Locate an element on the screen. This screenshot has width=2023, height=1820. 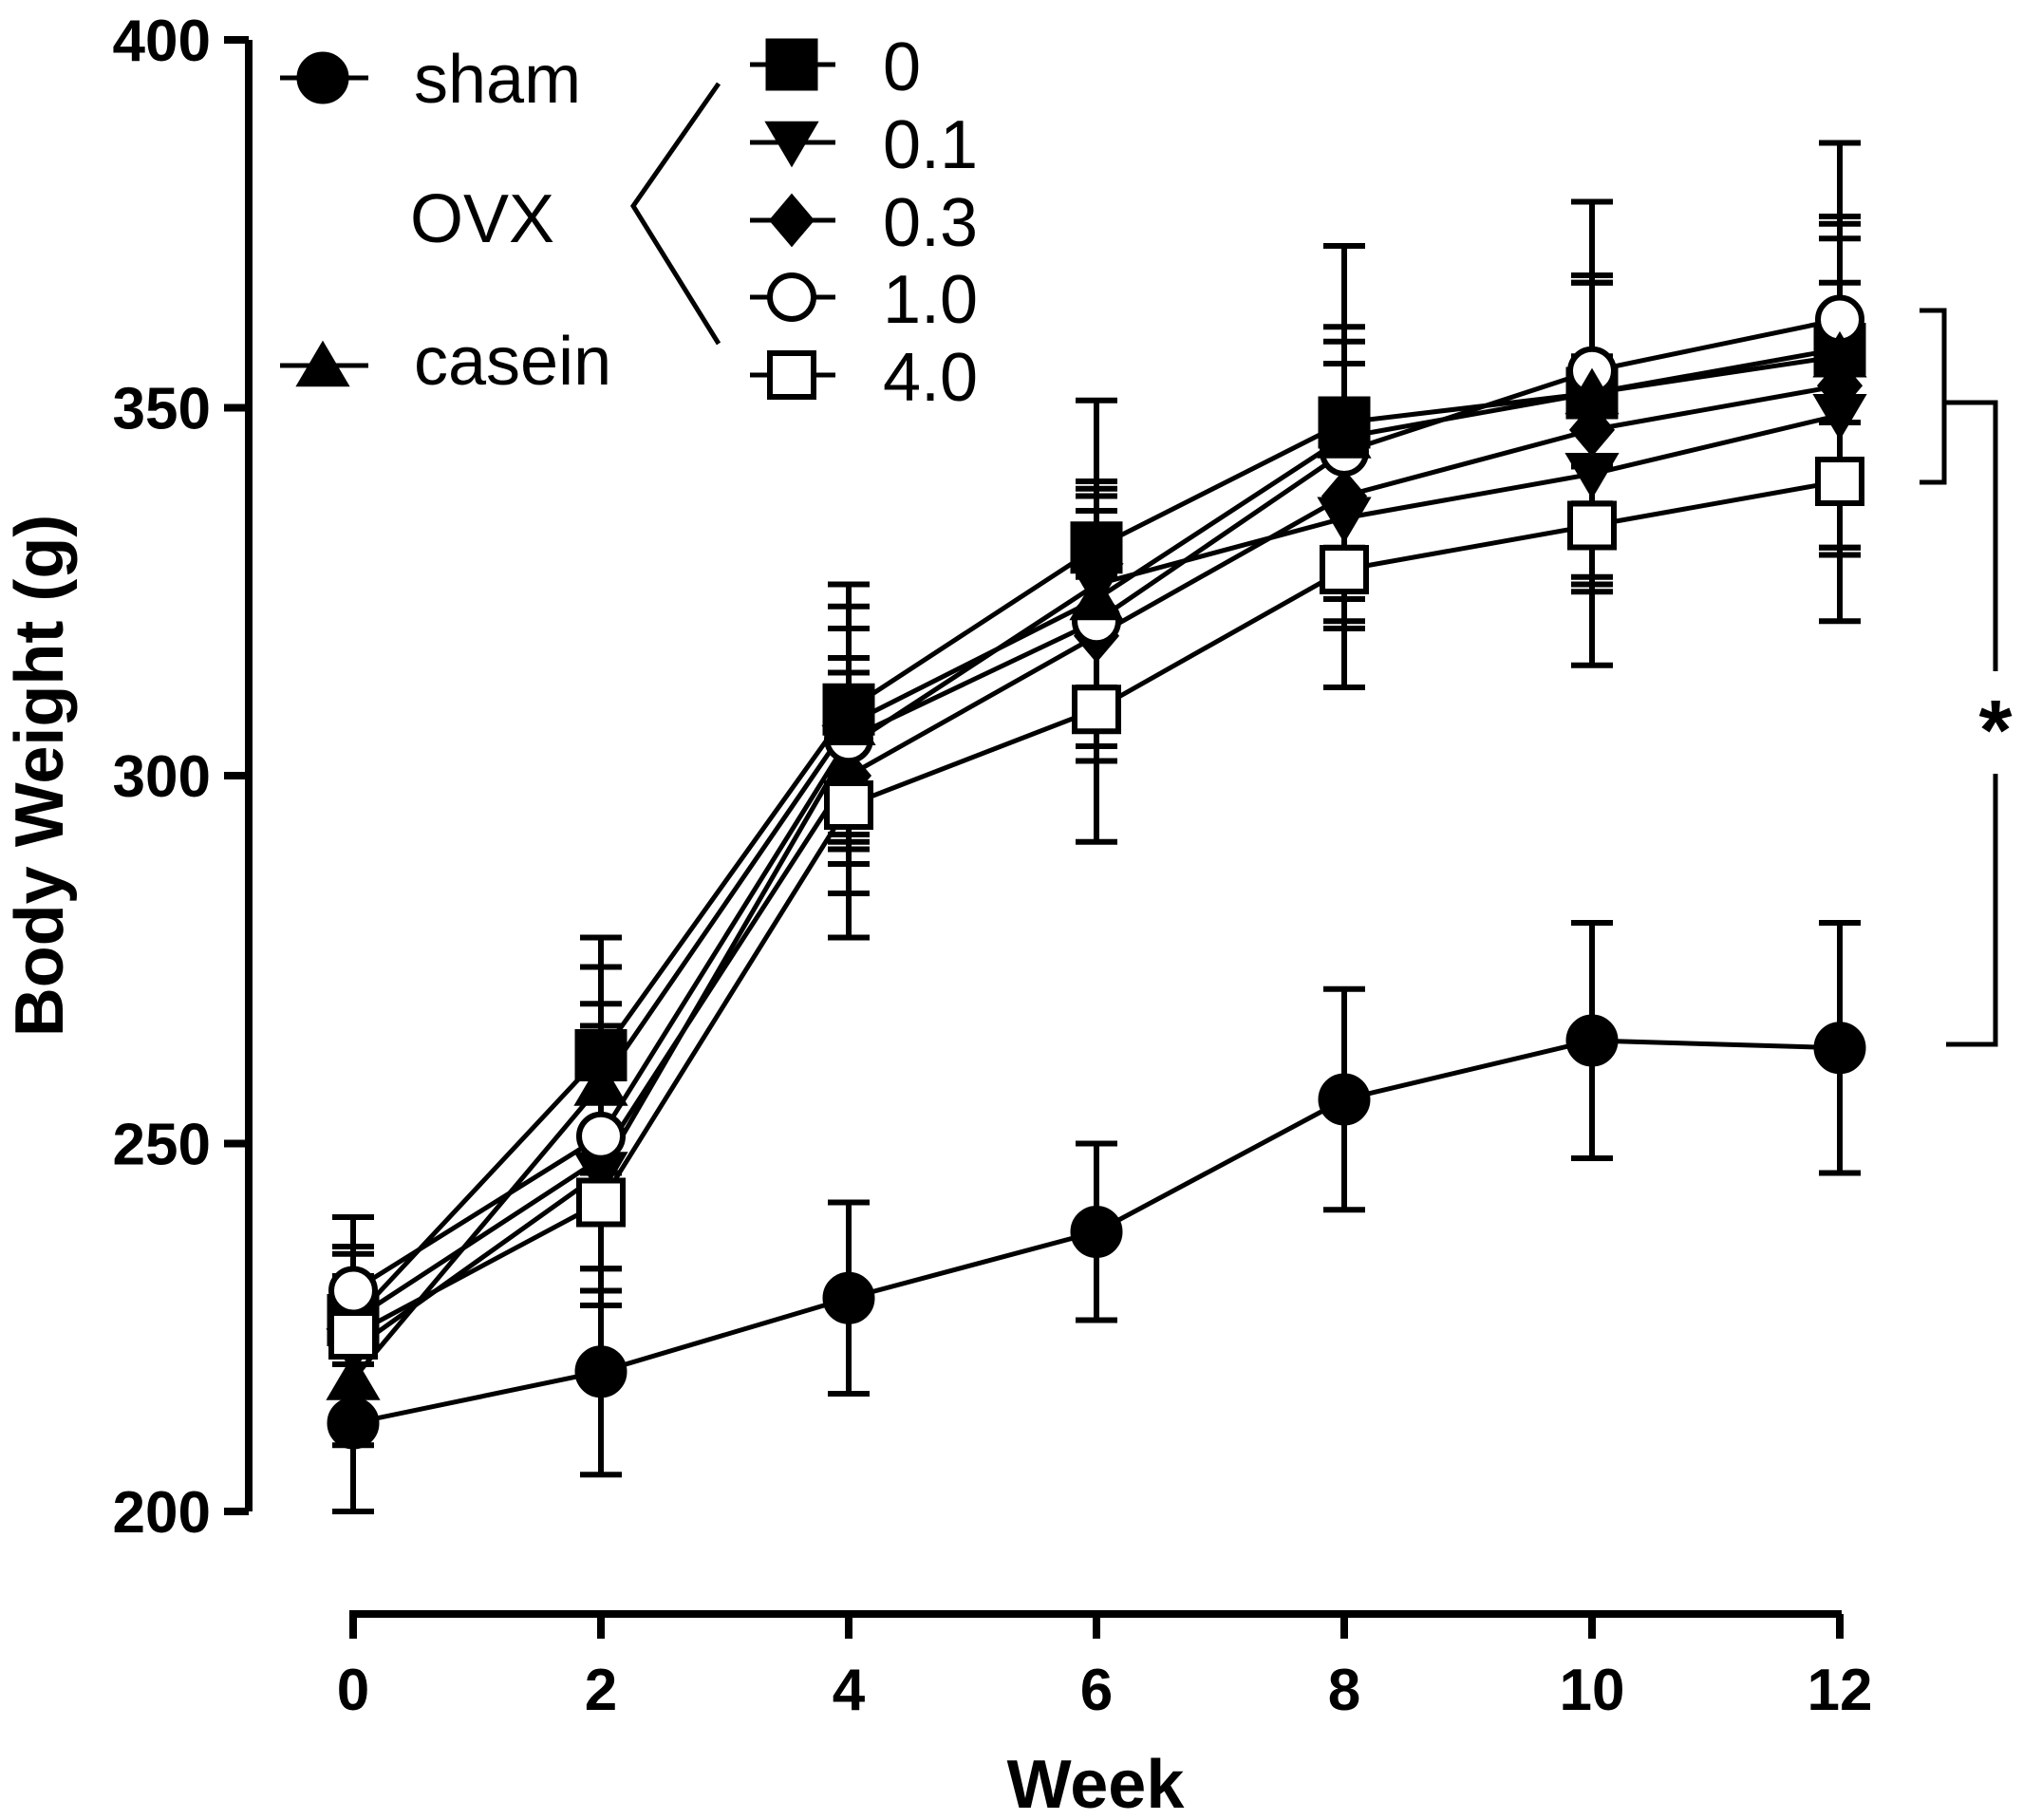
y-tick-label: 250 is located at coordinates (162, 1145).